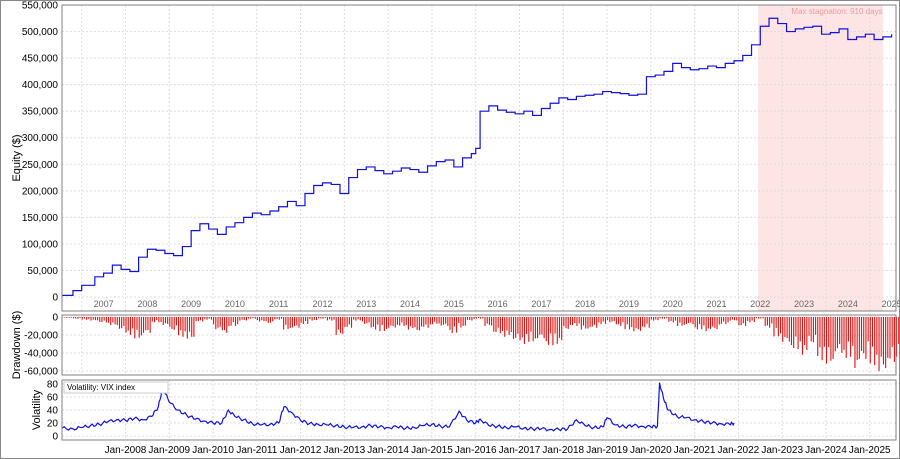  I want to click on equity-y-tick-label: 450,000, so click(40, 59).